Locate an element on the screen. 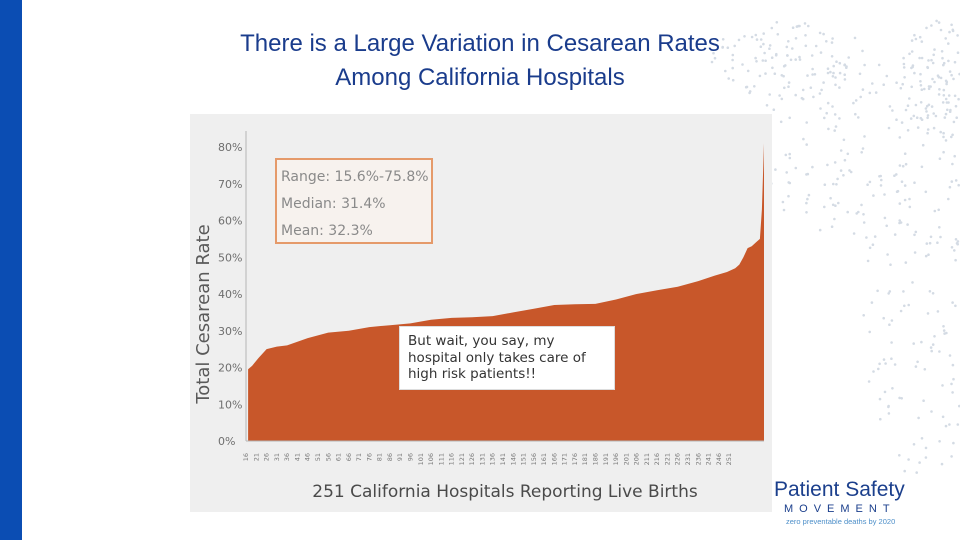  x-tick-label: 201 is located at coordinates (626, 459).